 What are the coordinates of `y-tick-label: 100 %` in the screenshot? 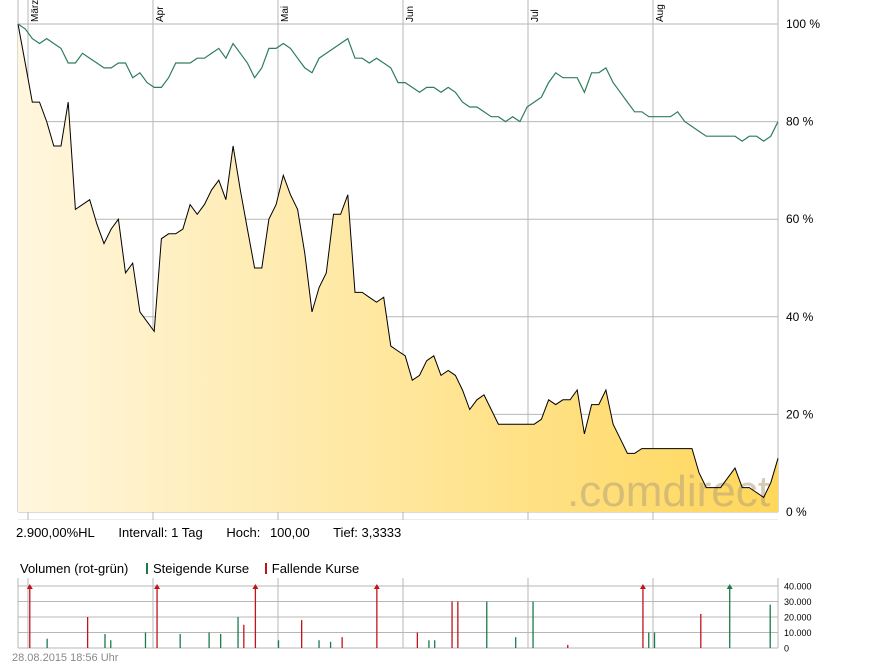 It's located at (803, 24).